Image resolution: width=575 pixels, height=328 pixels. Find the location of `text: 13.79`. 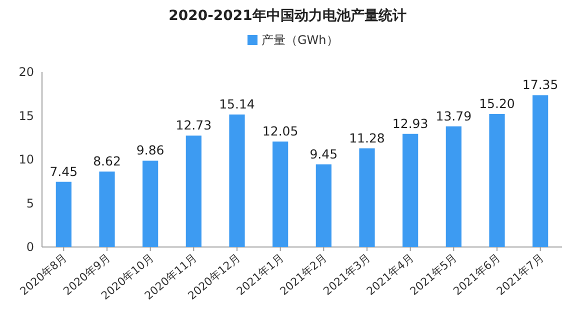

text: 13.79 is located at coordinates (454, 116).